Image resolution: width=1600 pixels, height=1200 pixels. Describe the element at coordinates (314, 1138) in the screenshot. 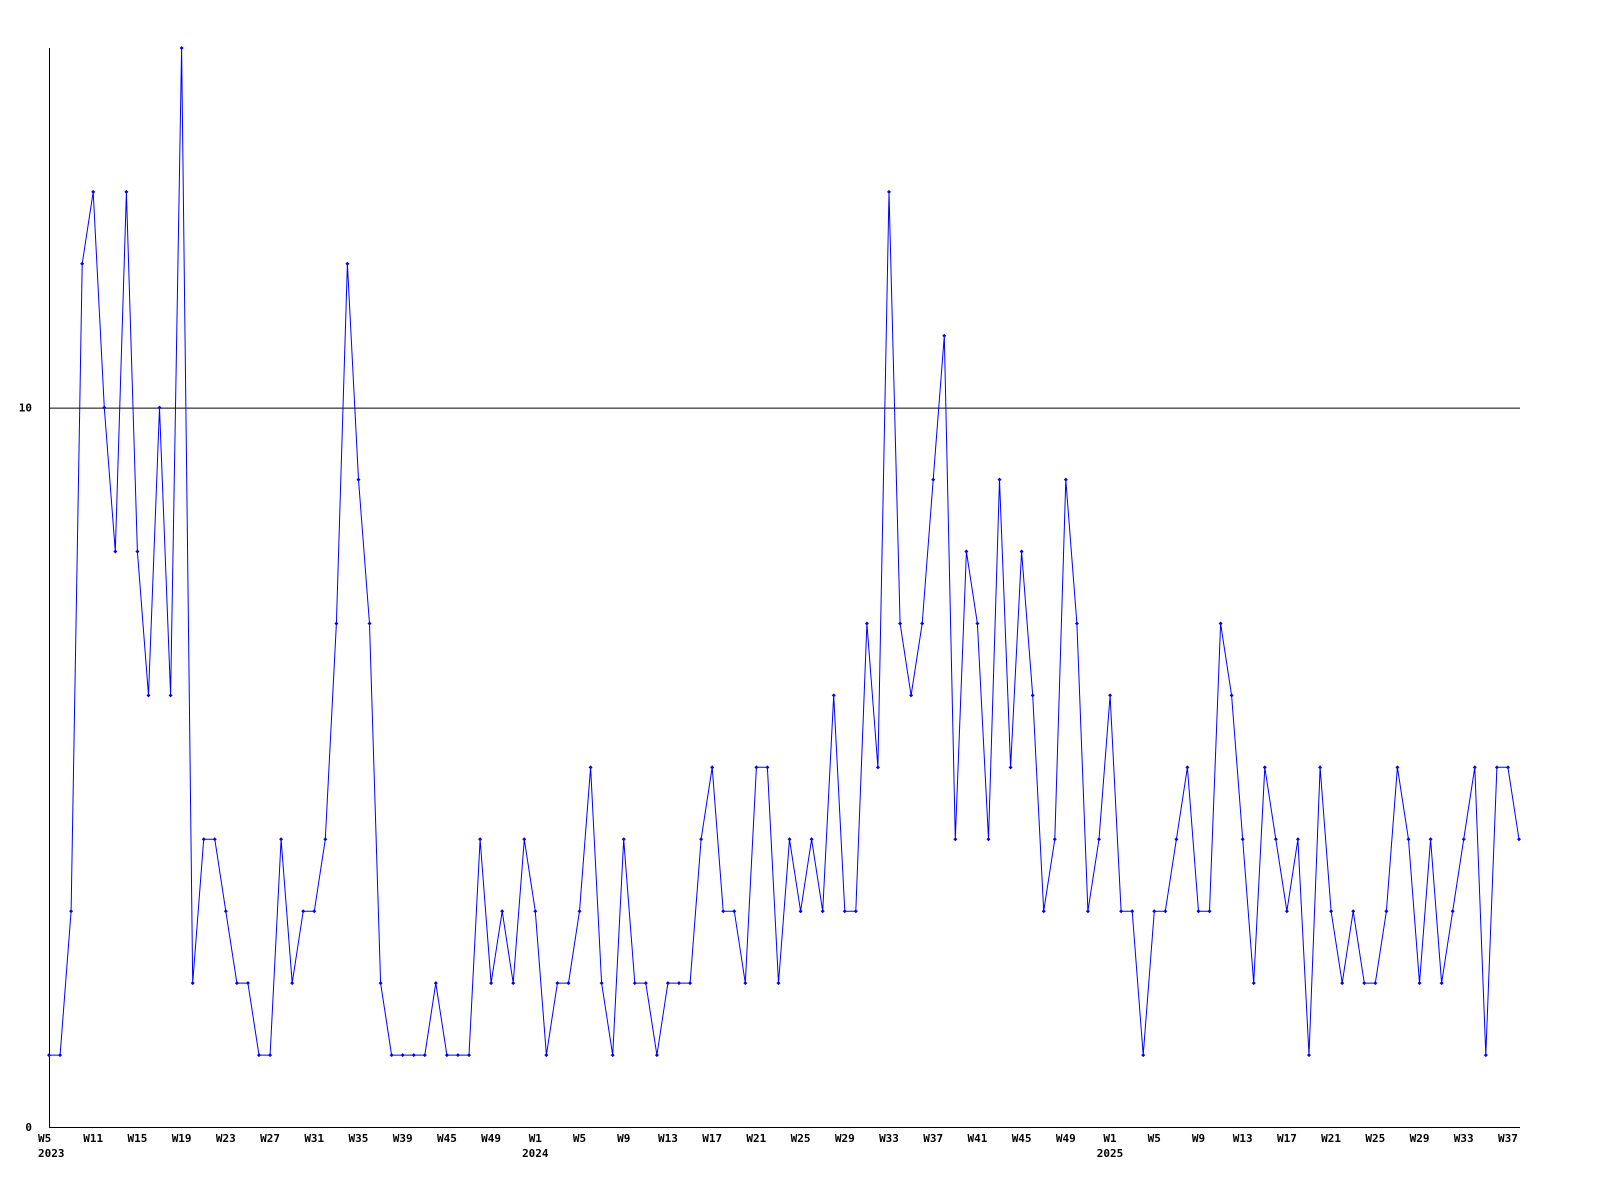

I see `x-tick-label: W31` at that location.